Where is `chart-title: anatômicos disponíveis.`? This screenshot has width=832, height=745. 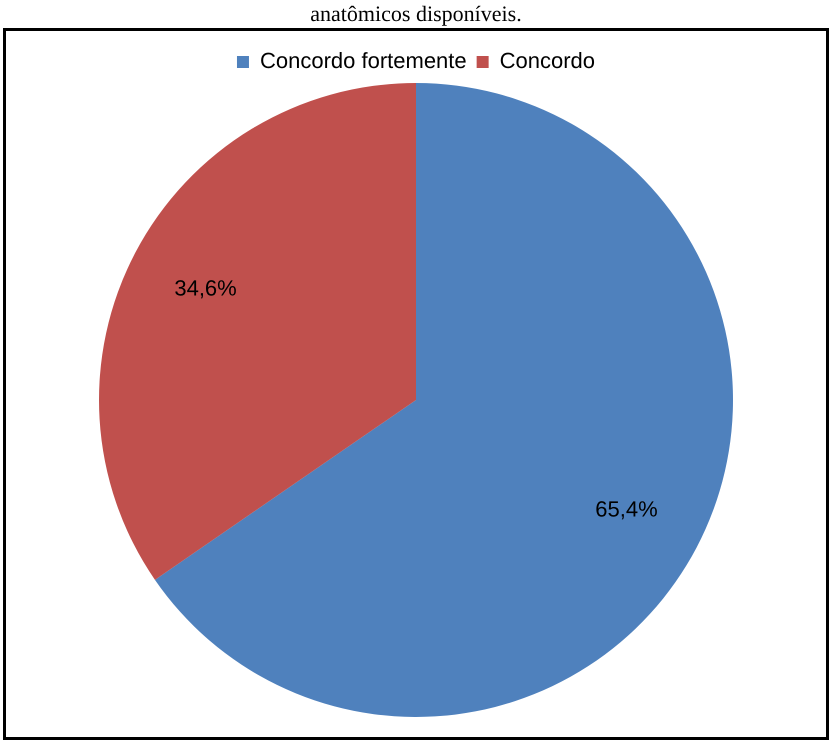
chart-title: anatômicos disponíveis. is located at coordinates (416, 14).